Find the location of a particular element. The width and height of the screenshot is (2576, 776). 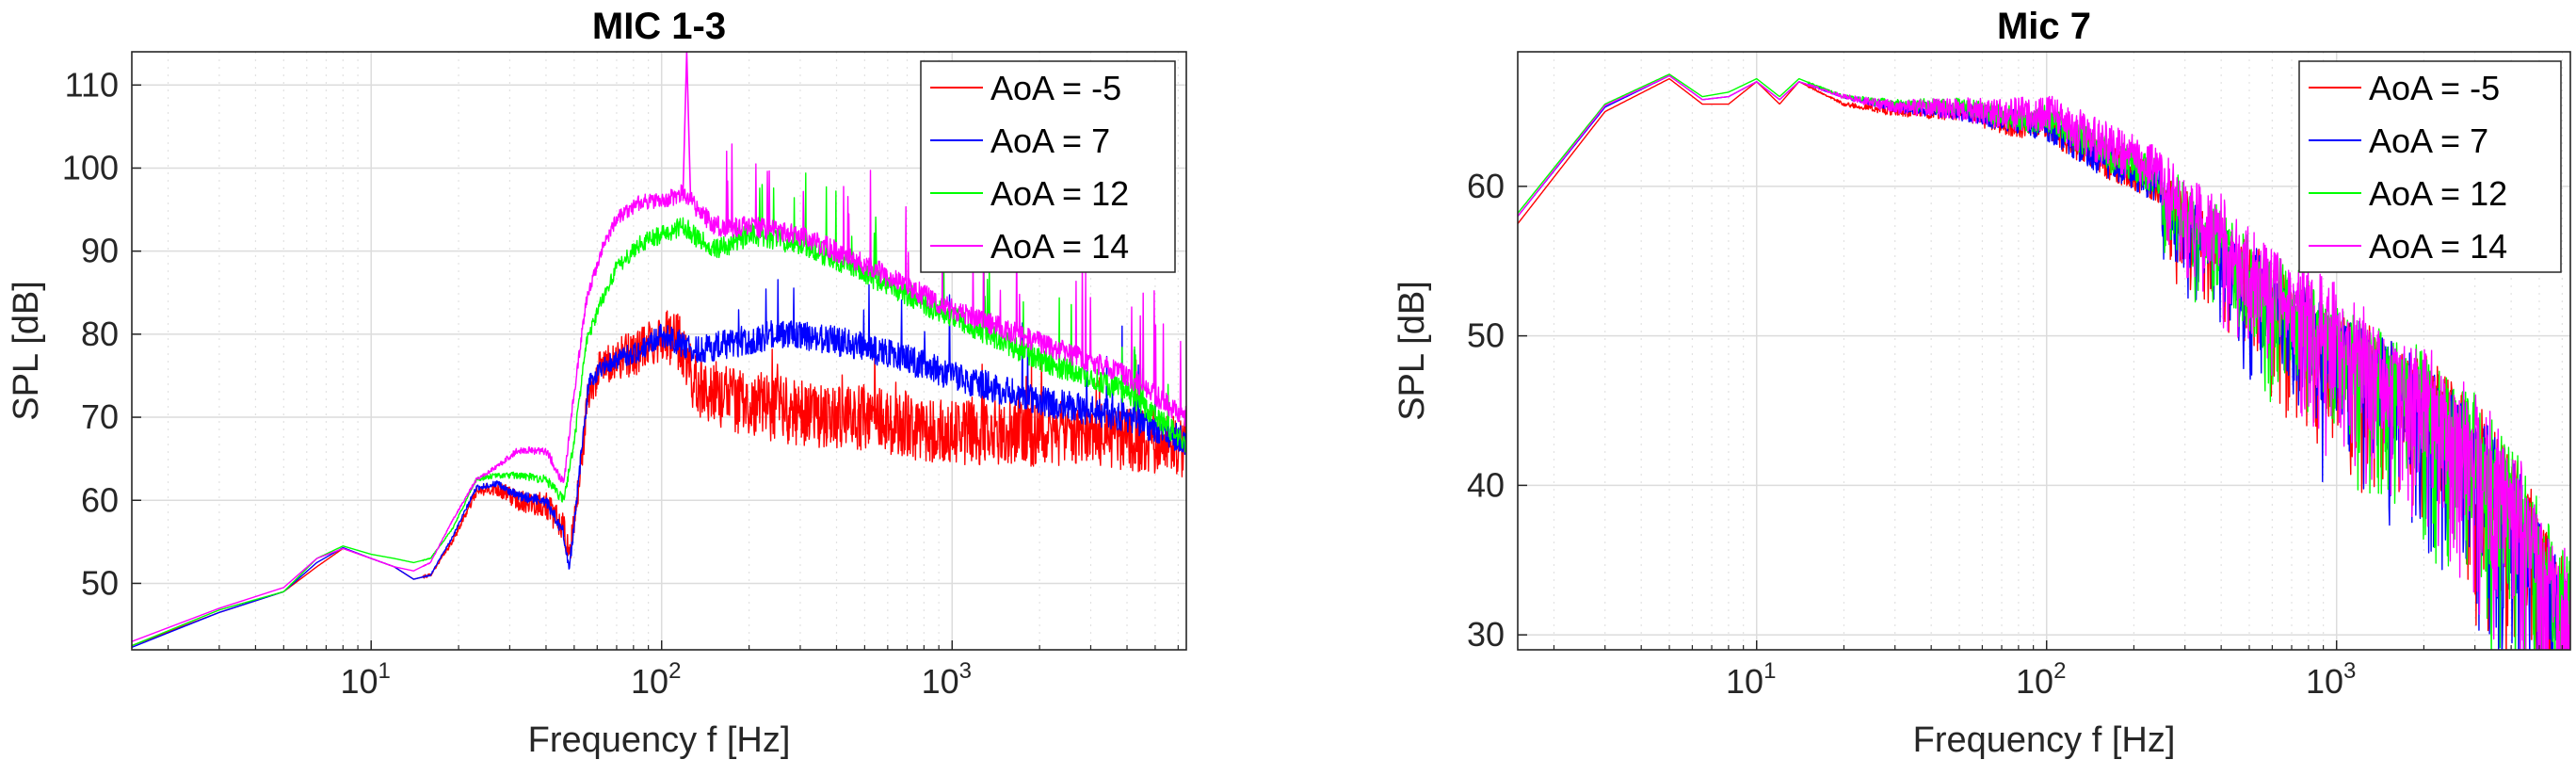

y-tick-label: 90 is located at coordinates (100, 251).